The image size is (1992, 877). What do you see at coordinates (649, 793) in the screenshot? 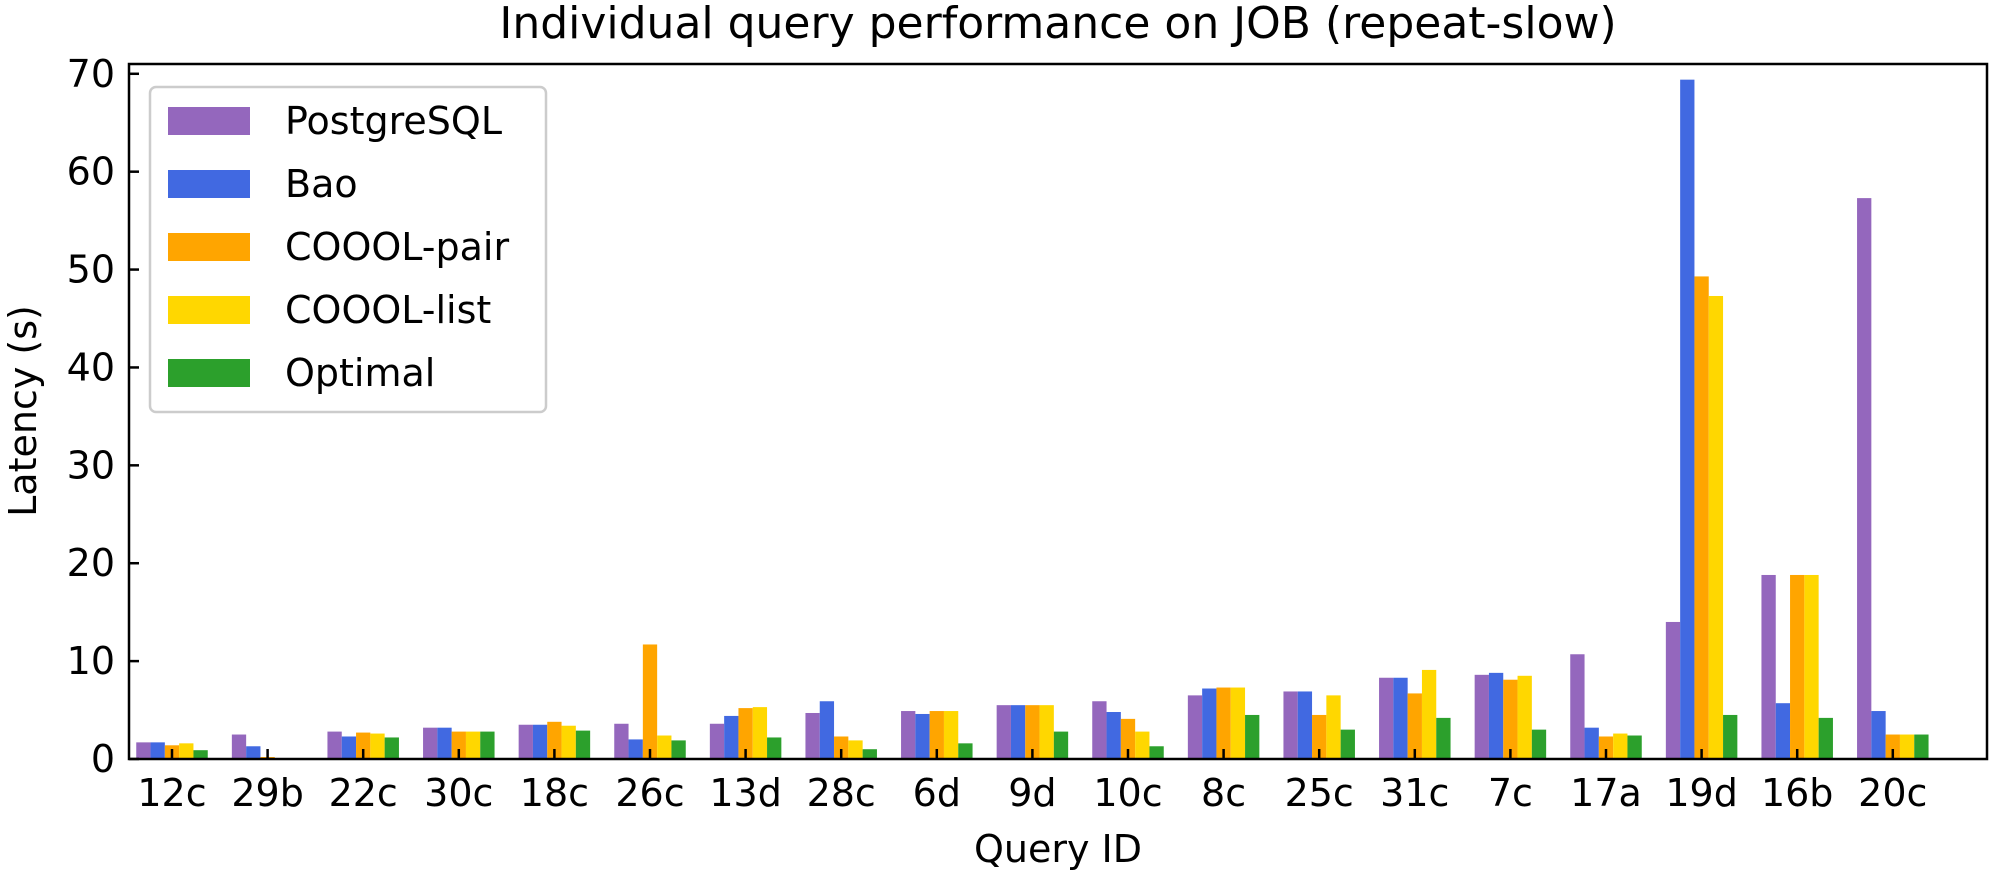
I see `x-tick-label: 26c` at bounding box center [649, 793].